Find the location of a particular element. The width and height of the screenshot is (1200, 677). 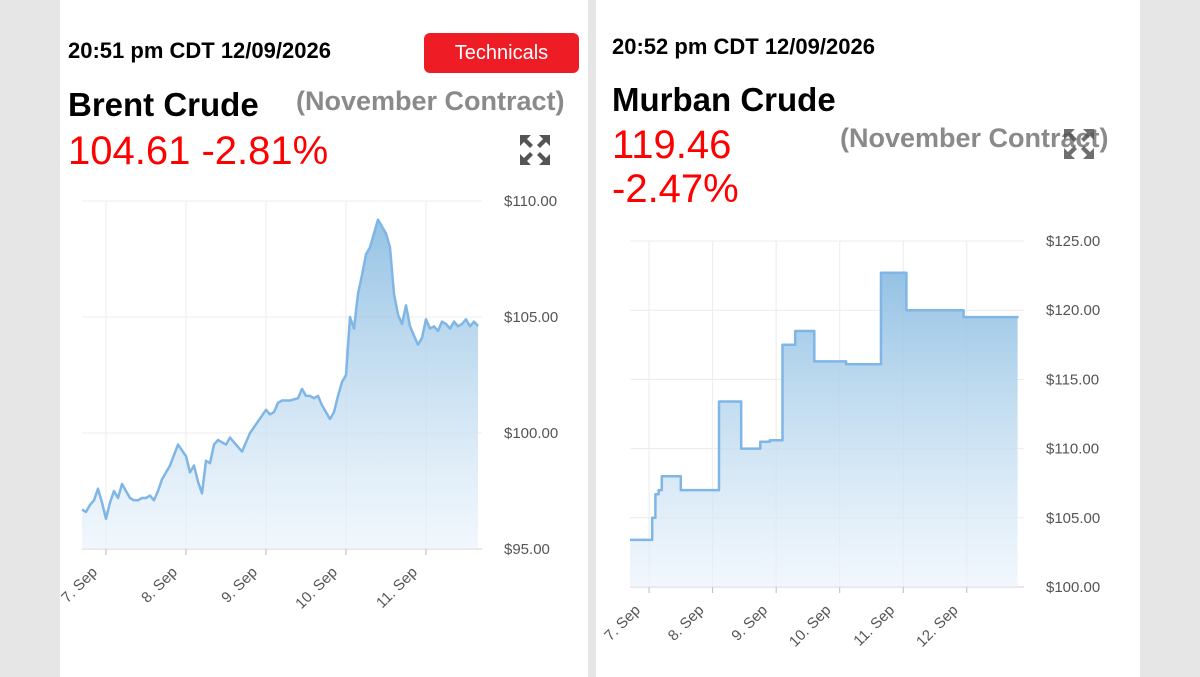

brent-price: 104.61 is located at coordinates (129, 151).